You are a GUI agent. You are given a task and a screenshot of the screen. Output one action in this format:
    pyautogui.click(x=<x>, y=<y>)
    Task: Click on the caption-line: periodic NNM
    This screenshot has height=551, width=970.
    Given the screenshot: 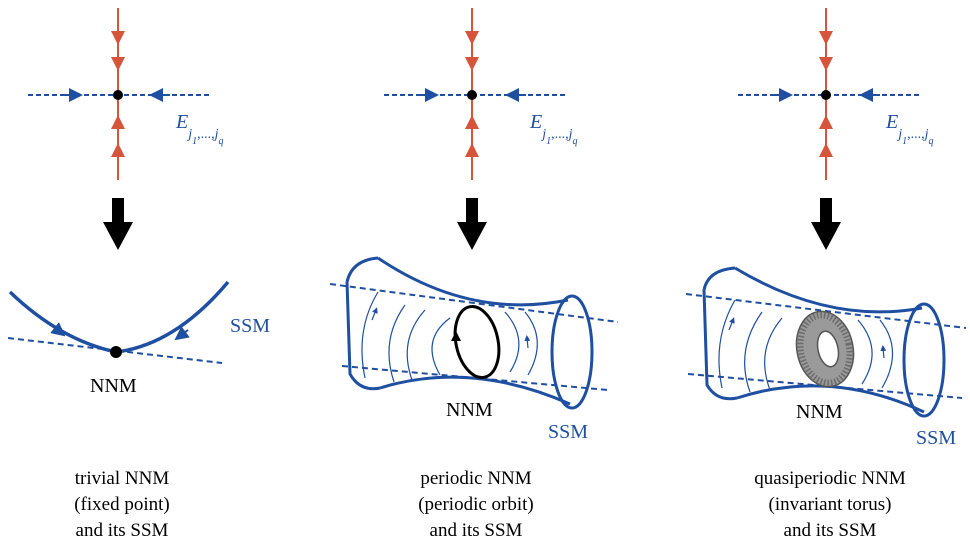 What is the action you would take?
    pyautogui.click(x=476, y=478)
    